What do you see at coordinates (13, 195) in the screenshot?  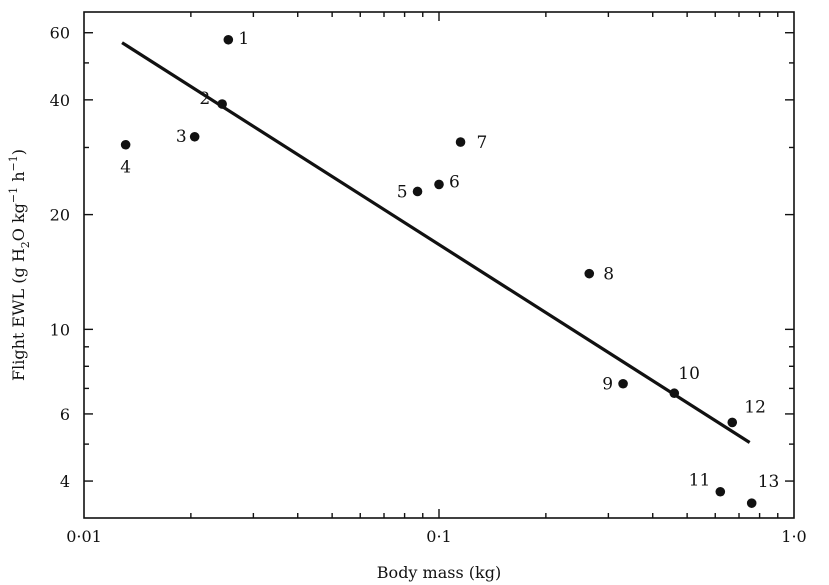 I see `y-axis-title-sup1: −1` at bounding box center [13, 195].